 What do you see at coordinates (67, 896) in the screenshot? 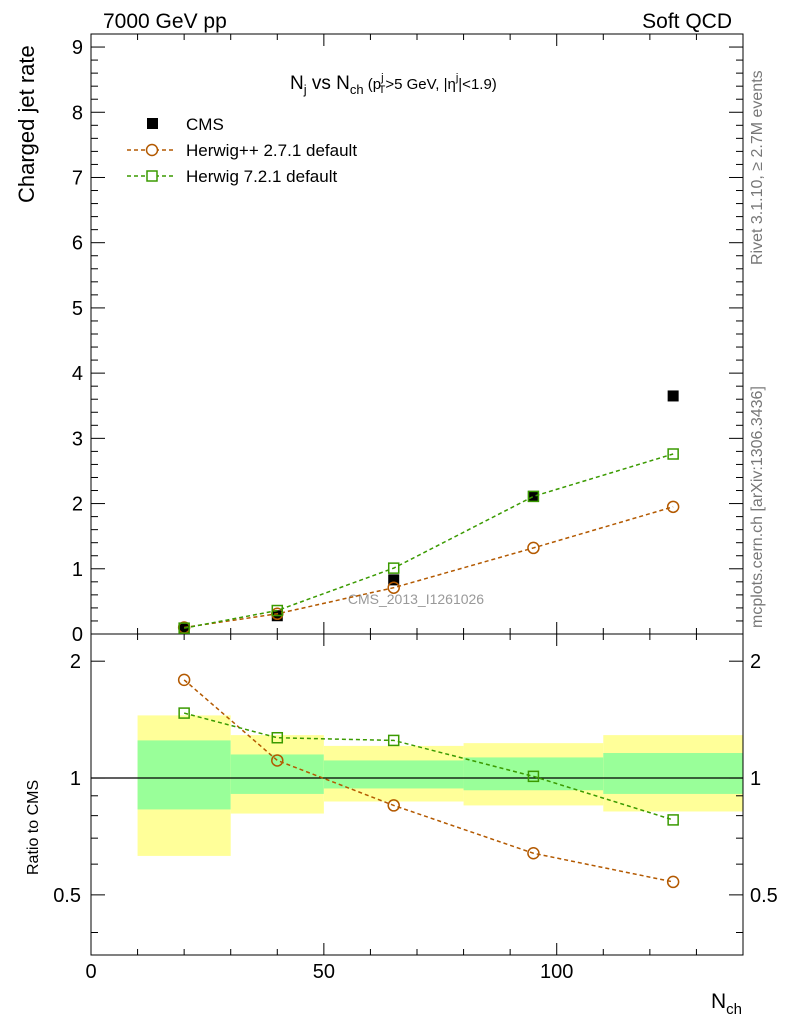
I see `ratio-y-tick-label-left: 0.5` at bounding box center [67, 896].